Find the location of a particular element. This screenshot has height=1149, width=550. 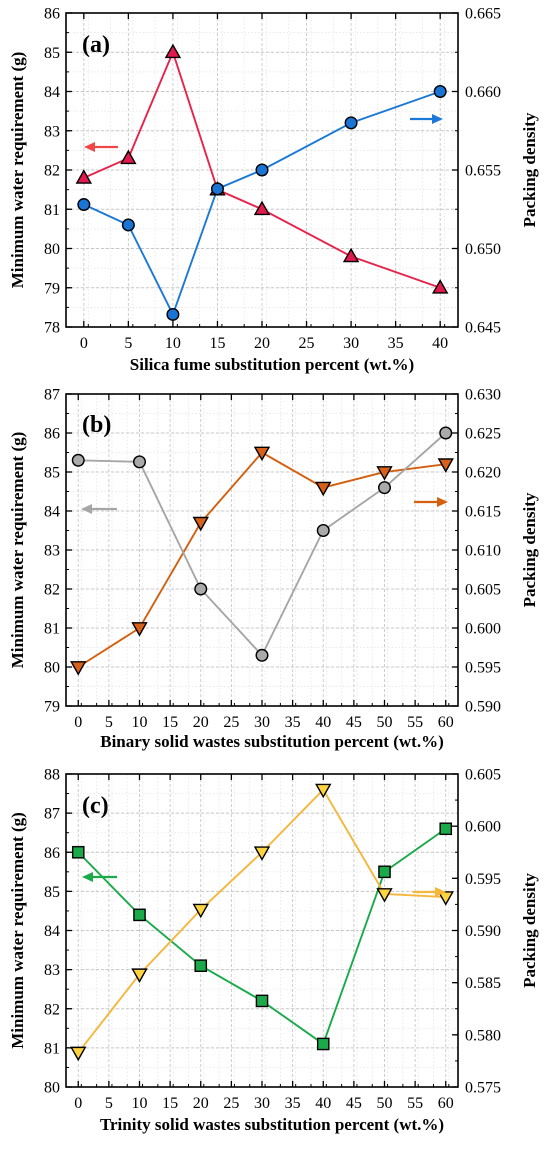

y2-tick-label: 0.575 is located at coordinates (483, 1088).